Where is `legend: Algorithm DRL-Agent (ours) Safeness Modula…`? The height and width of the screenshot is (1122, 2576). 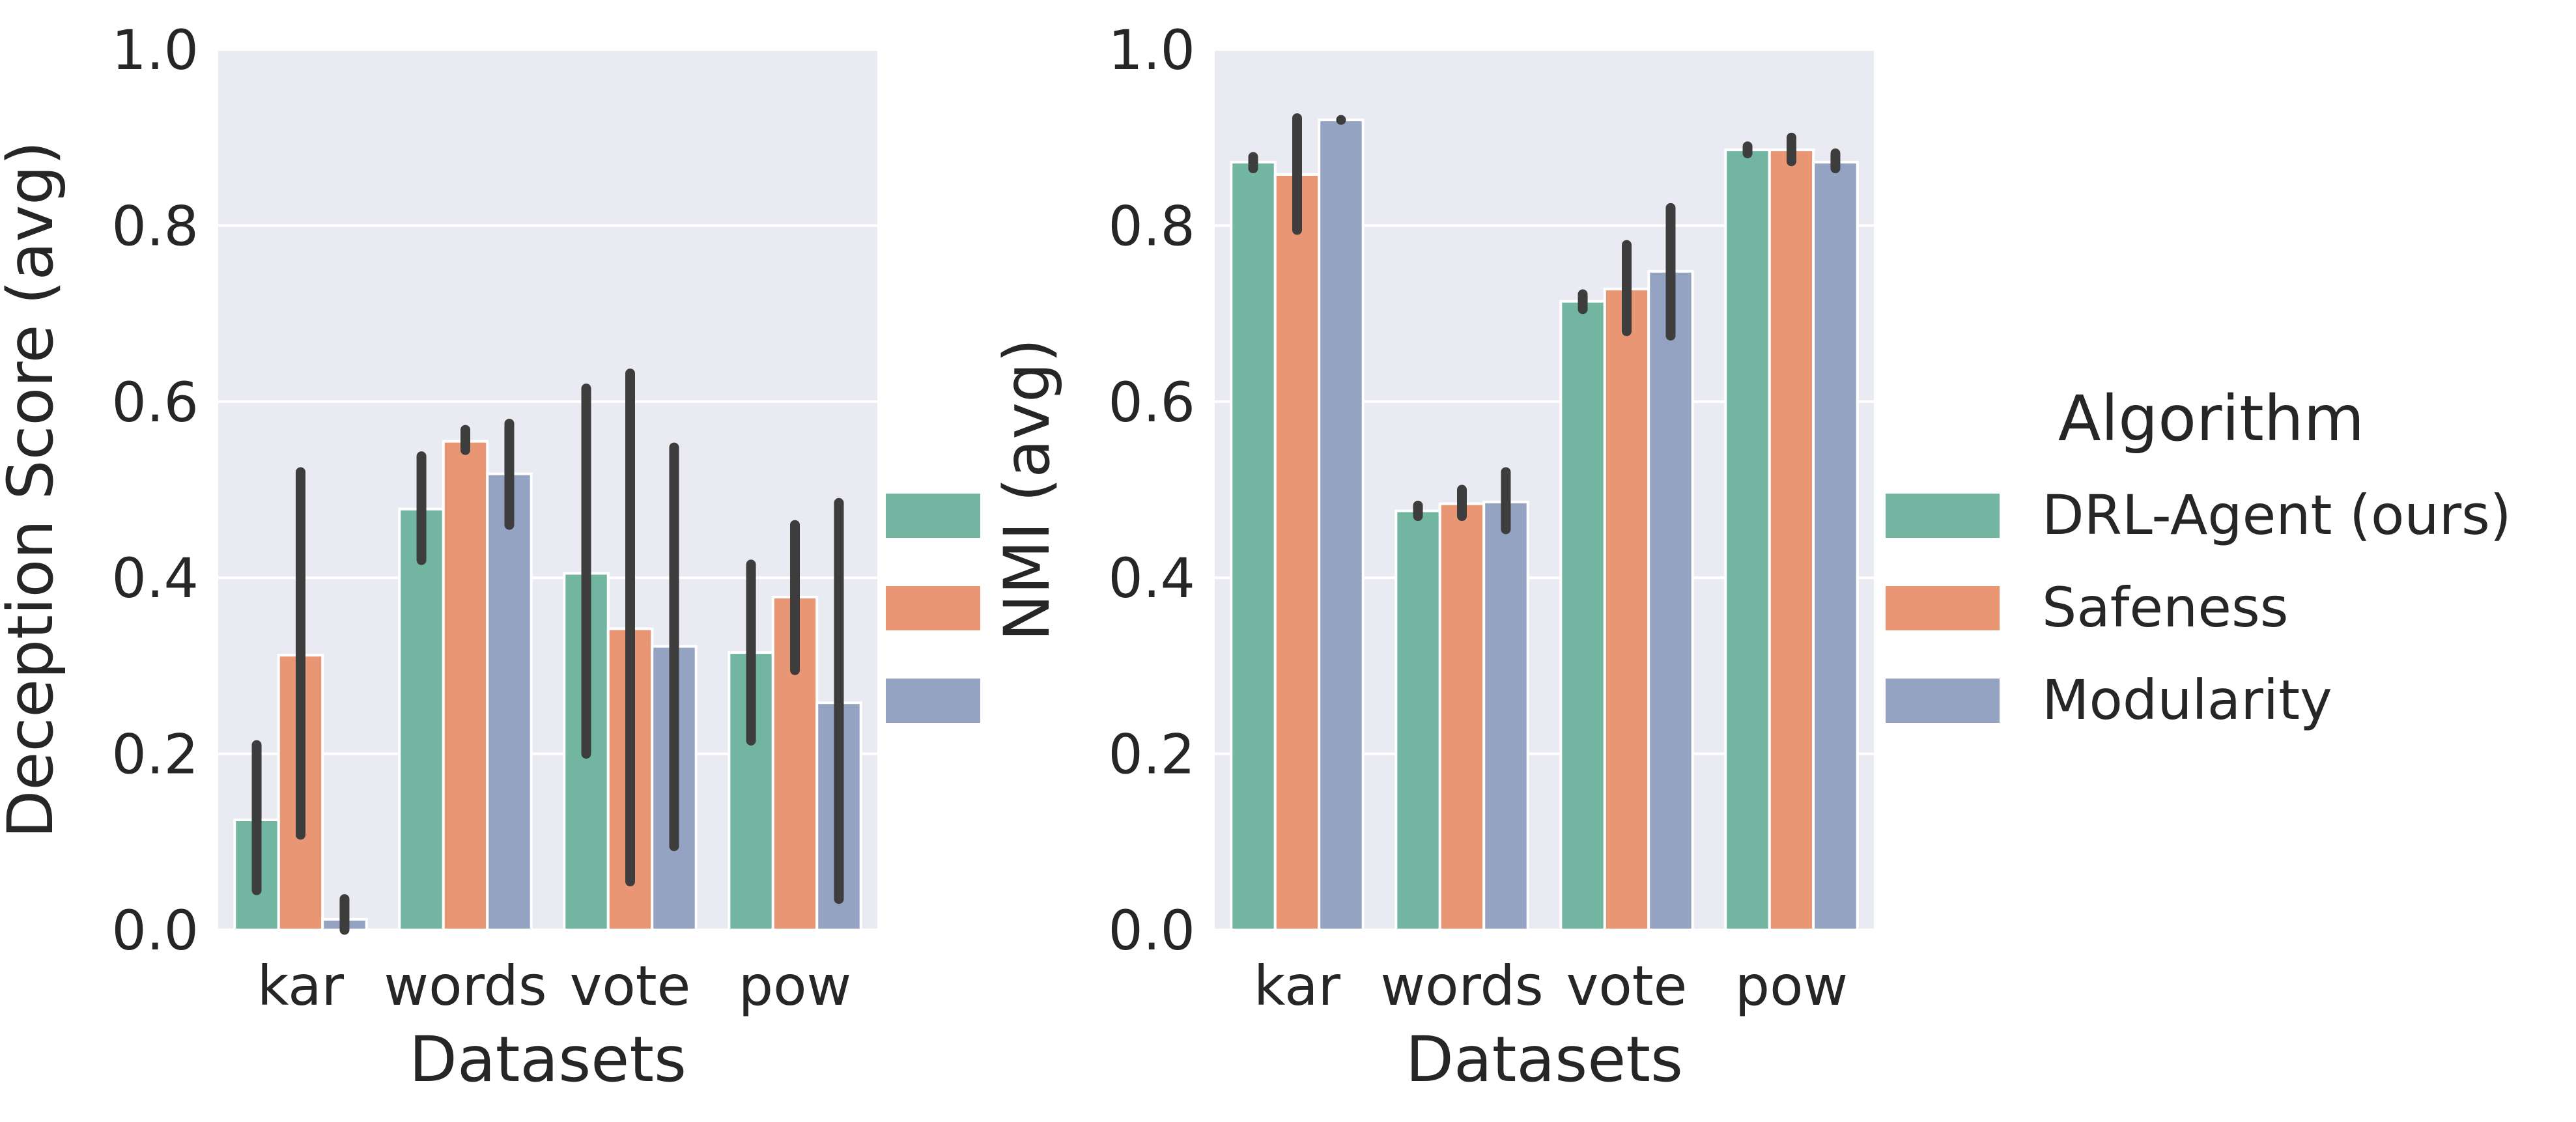 legend: Algorithm DRL-Agent (ours) Safeness Modula… is located at coordinates (2199, 557).